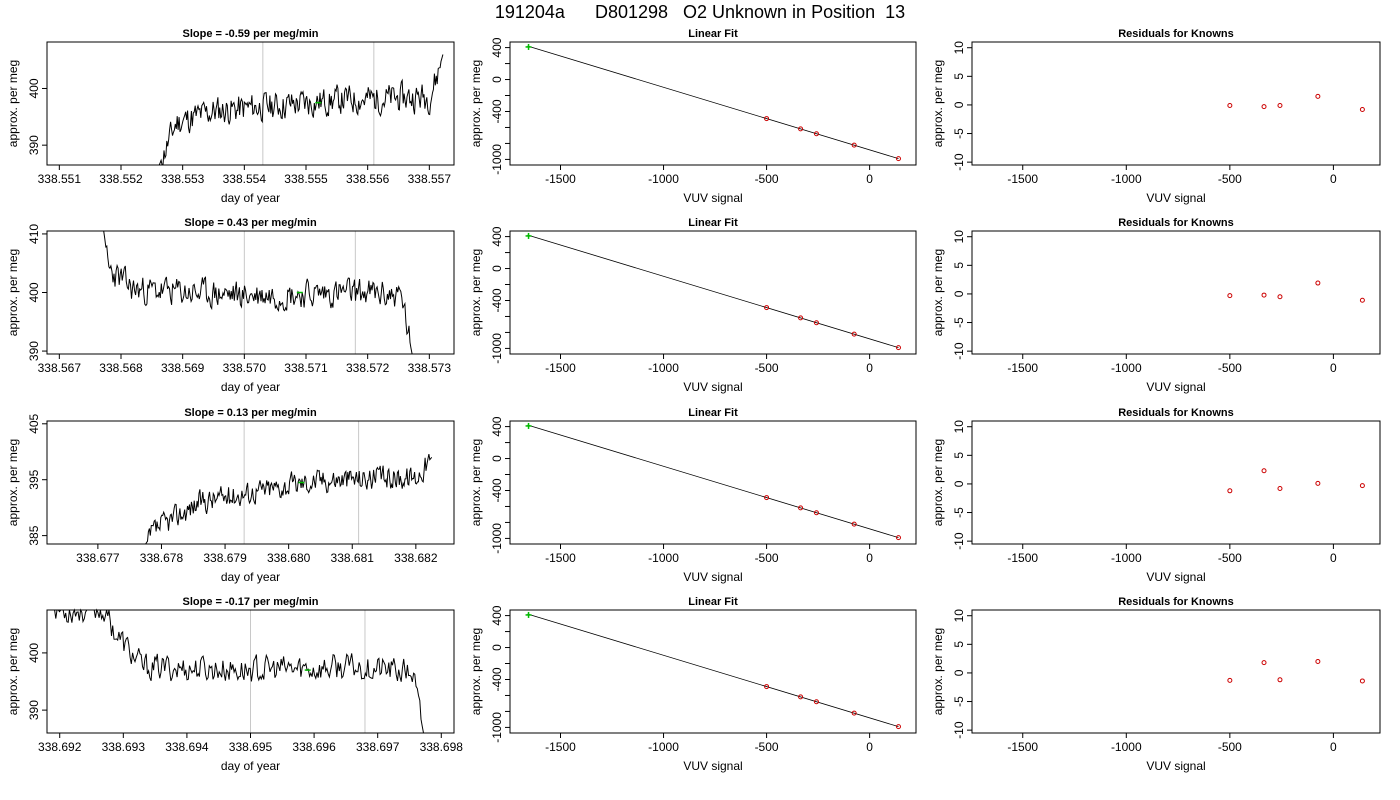 This screenshot has width=1400, height=800. I want to click on x-tick-label: -500, so click(1230, 179).